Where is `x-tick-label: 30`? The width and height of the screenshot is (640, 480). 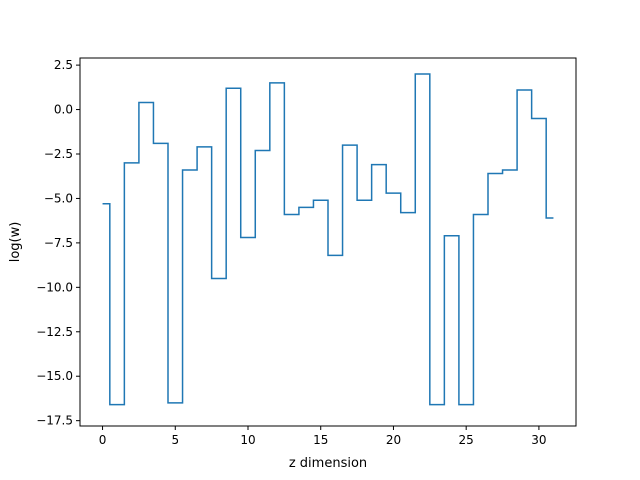
x-tick-label: 30 is located at coordinates (538, 440).